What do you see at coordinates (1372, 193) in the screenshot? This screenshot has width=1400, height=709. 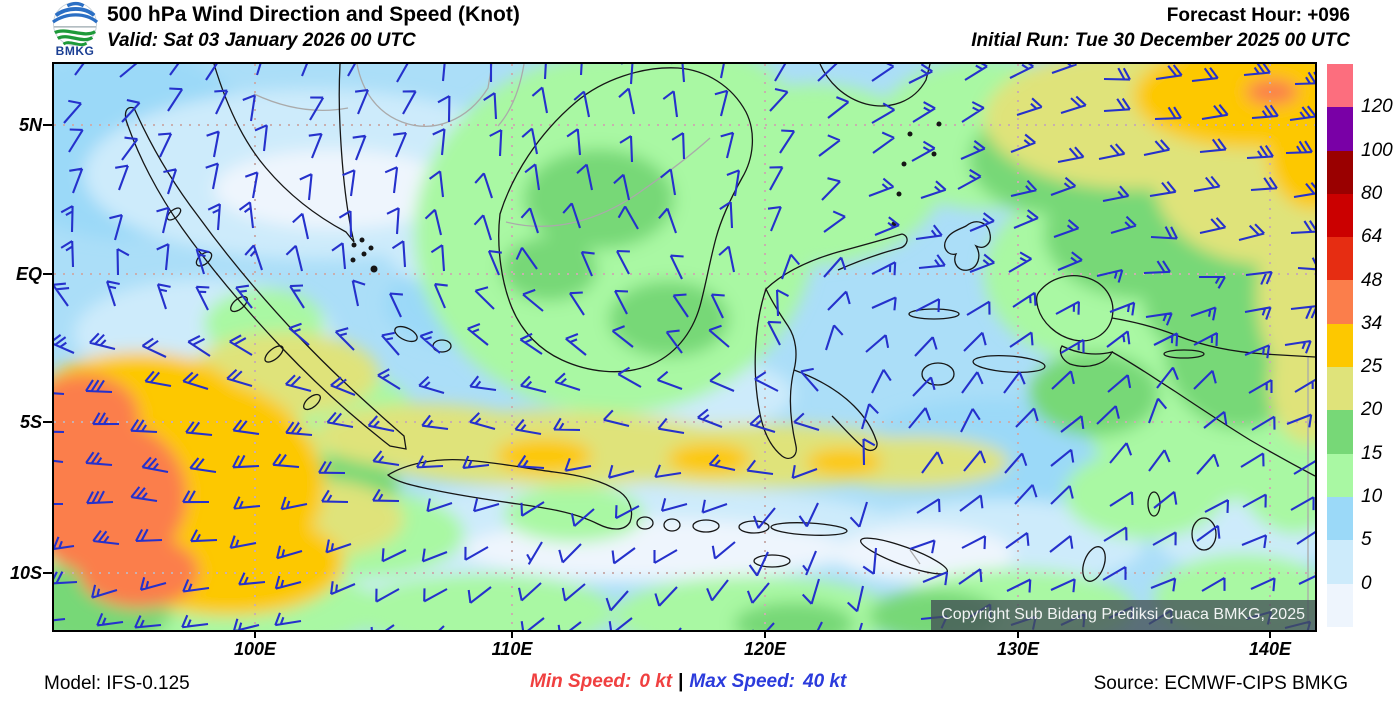 I see `colorbar-label-80: 80` at bounding box center [1372, 193].